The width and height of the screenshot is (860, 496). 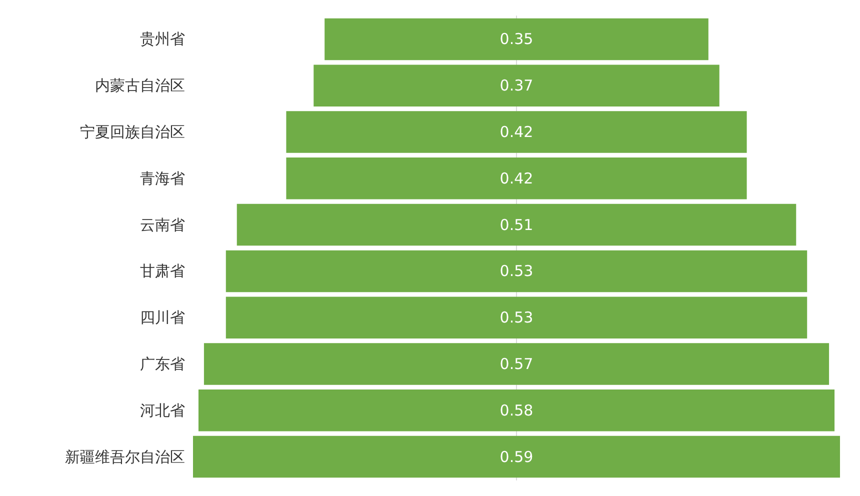 What do you see at coordinates (517, 410) in the screenshot?
I see `data-label: 0.58` at bounding box center [517, 410].